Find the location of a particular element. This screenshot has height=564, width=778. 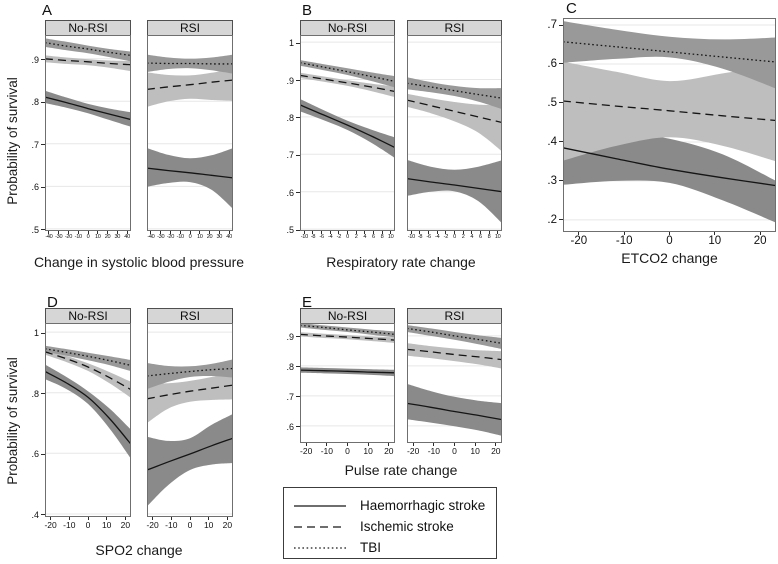

plot-a-no-rsi is located at coordinates (88, 133).